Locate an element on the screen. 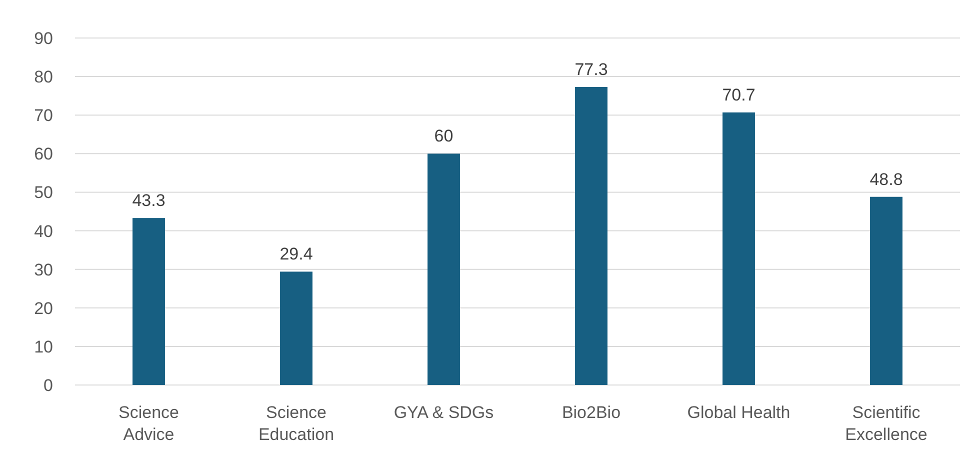 The height and width of the screenshot is (472, 967). x-tick-label: GYA & SDGs is located at coordinates (444, 412).